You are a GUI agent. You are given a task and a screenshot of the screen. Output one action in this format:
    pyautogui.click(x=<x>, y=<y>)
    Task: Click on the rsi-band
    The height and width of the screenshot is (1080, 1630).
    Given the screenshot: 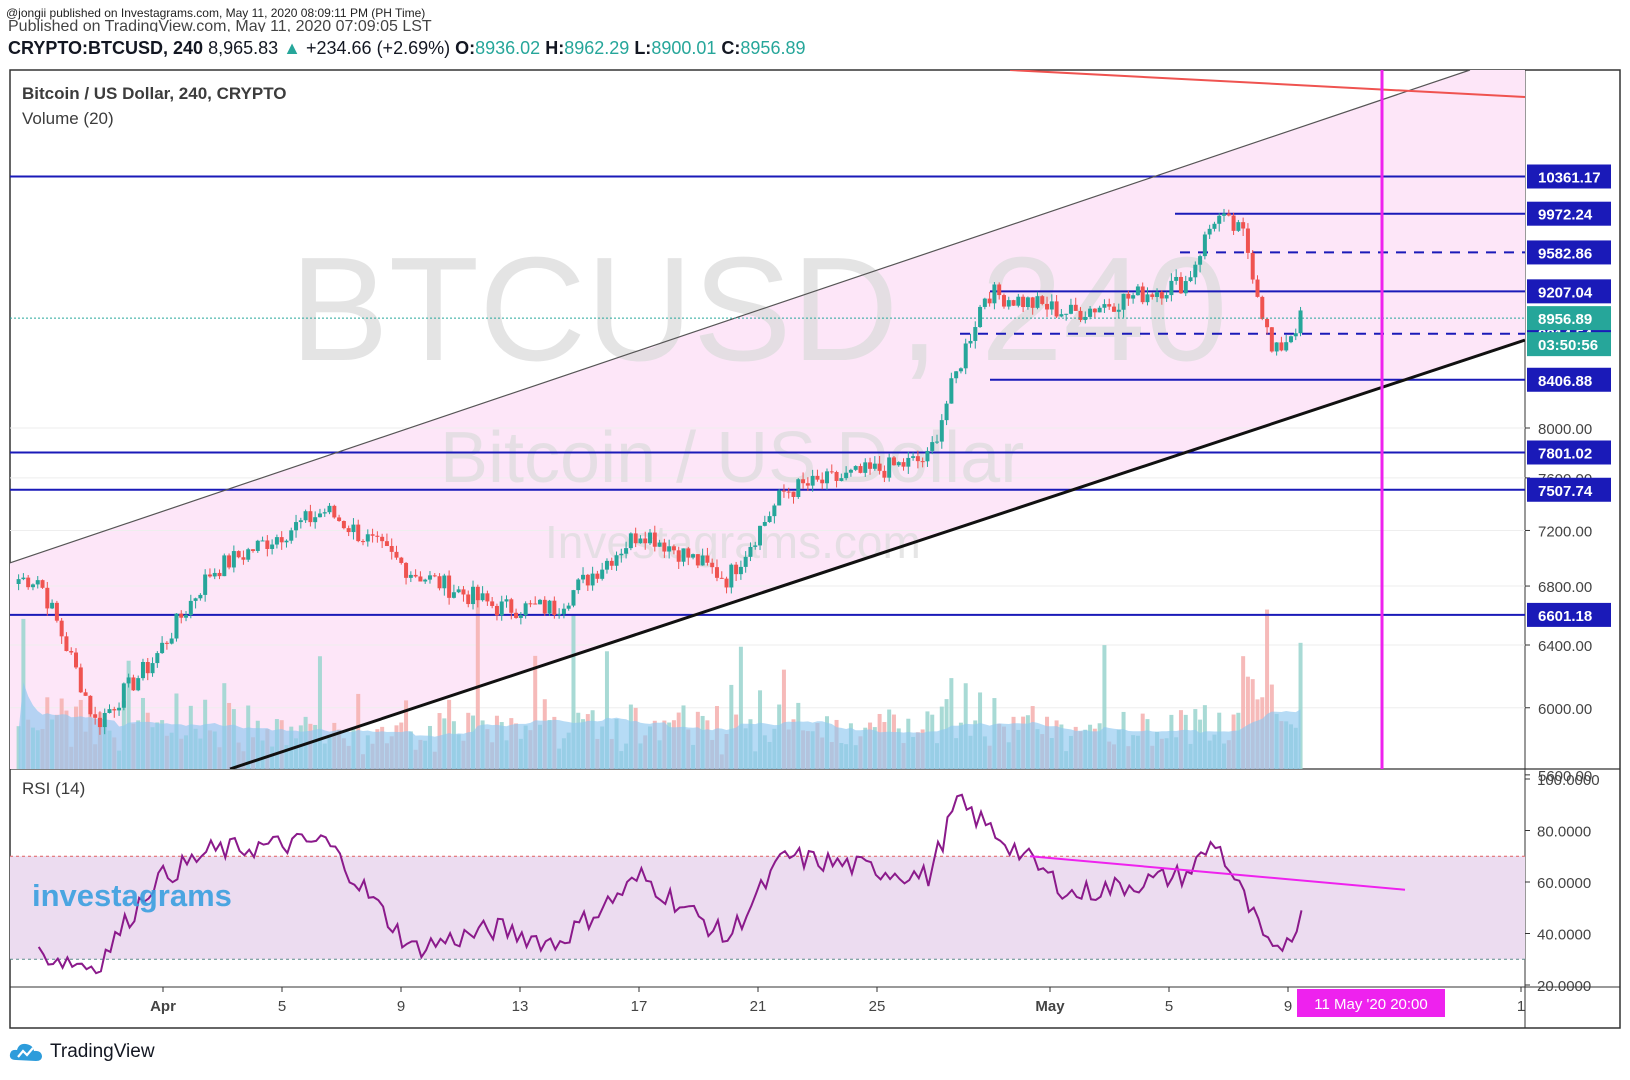 What is the action you would take?
    pyautogui.click(x=767, y=908)
    